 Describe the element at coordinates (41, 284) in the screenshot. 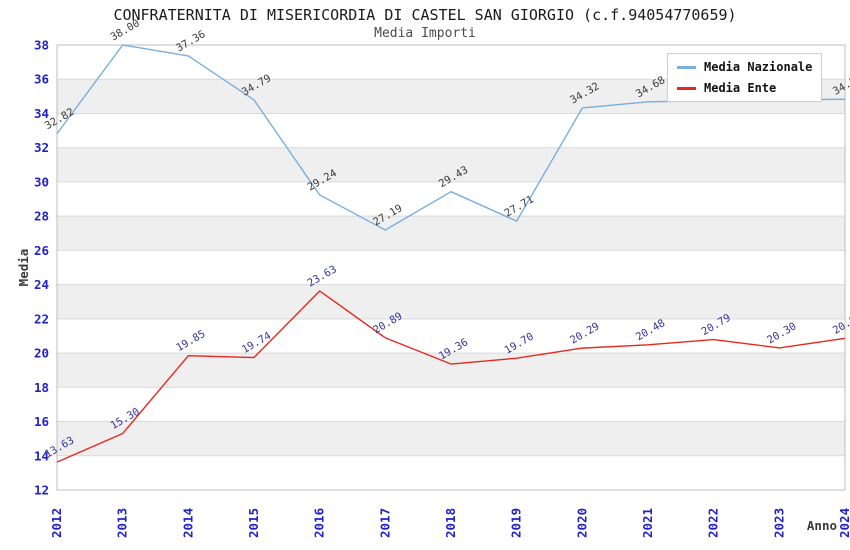

I see `y-axis-tick-label: 24` at that location.